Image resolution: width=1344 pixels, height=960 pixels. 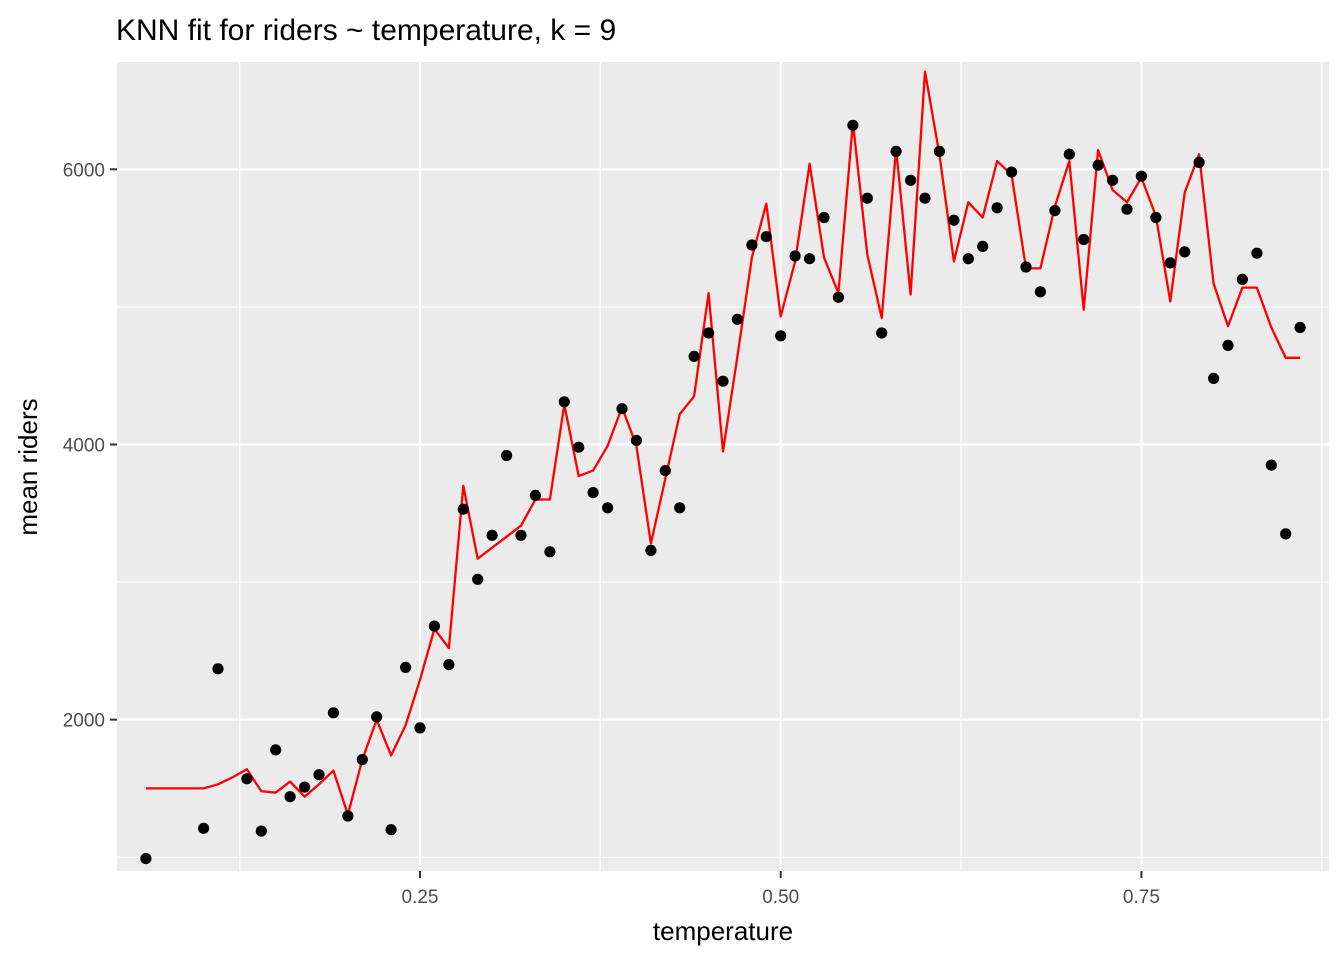 I want to click on y-tick-label: 4000, so click(x=84, y=445).